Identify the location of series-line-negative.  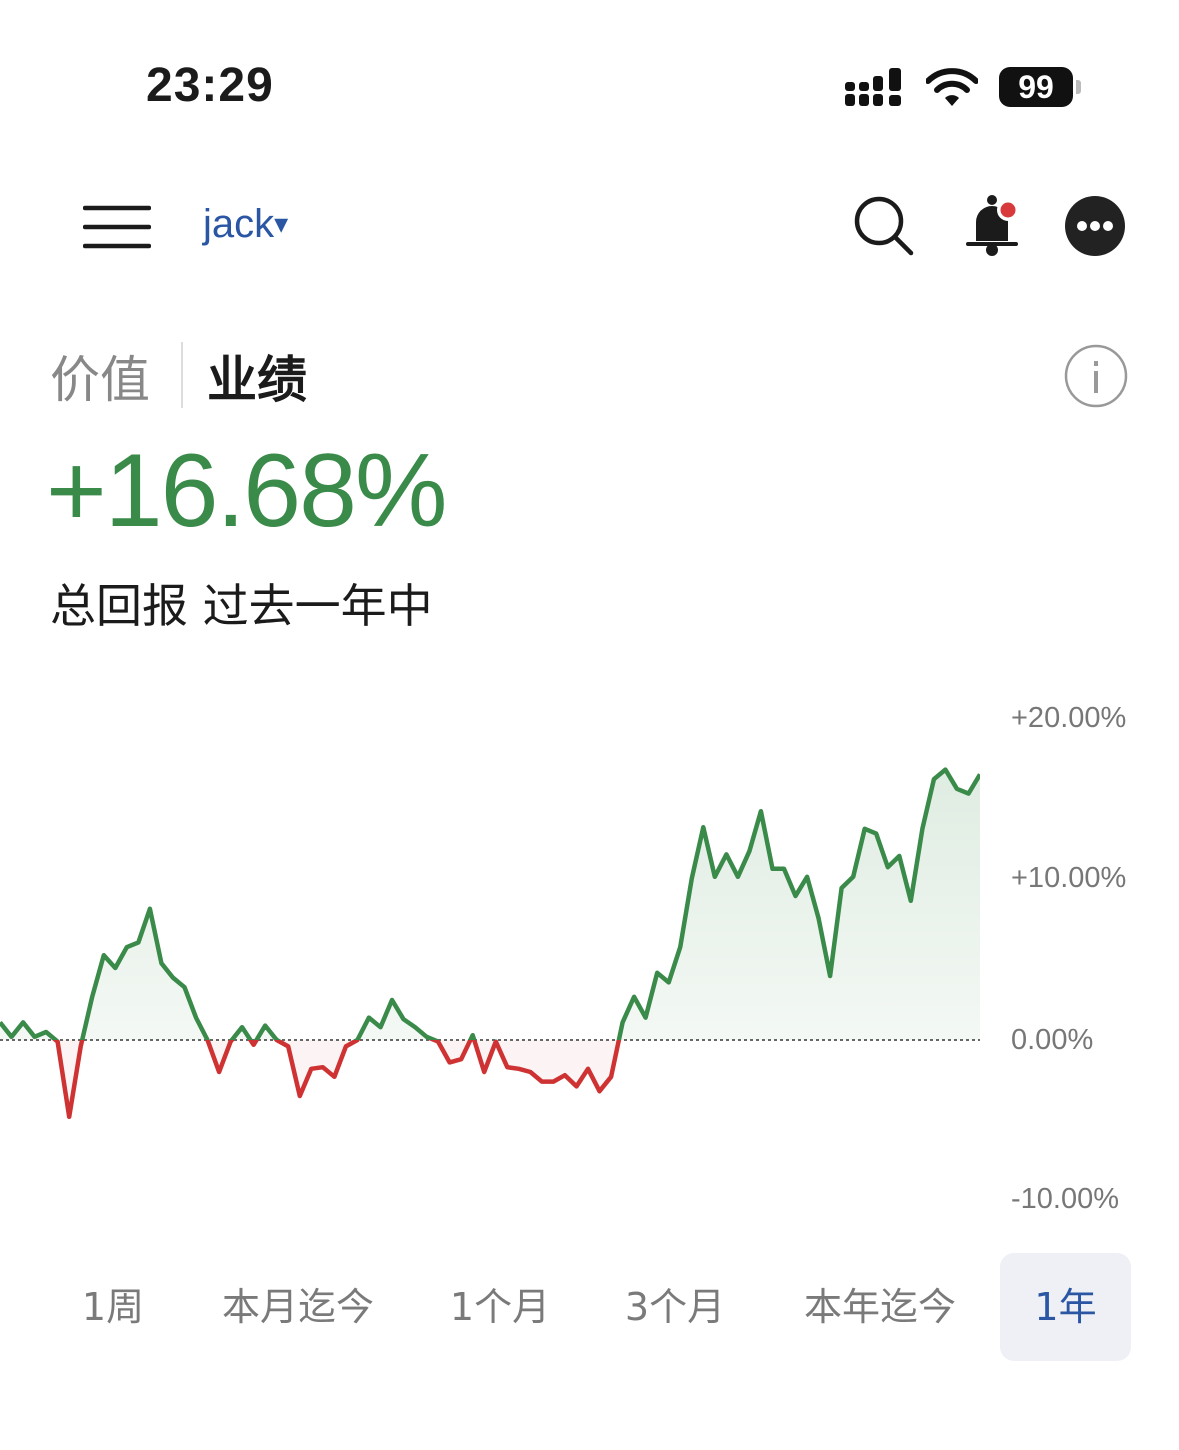
(337, 1080).